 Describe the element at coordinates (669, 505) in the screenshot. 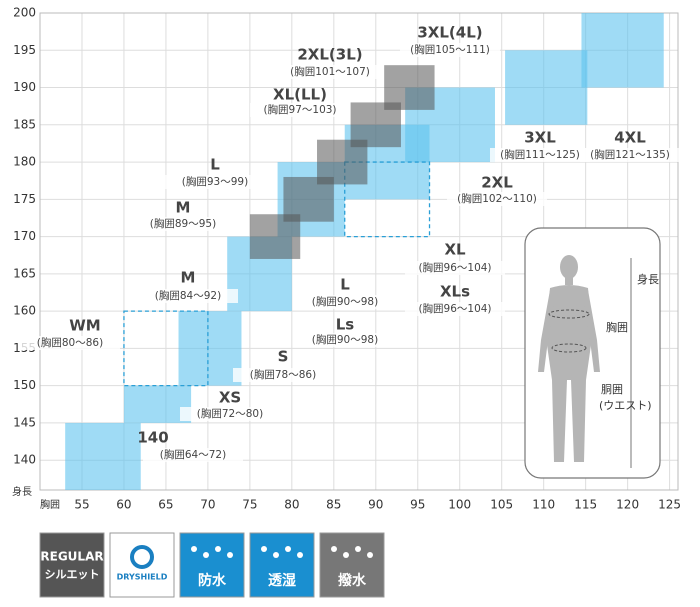

I see `x-tick-label: 125` at that location.